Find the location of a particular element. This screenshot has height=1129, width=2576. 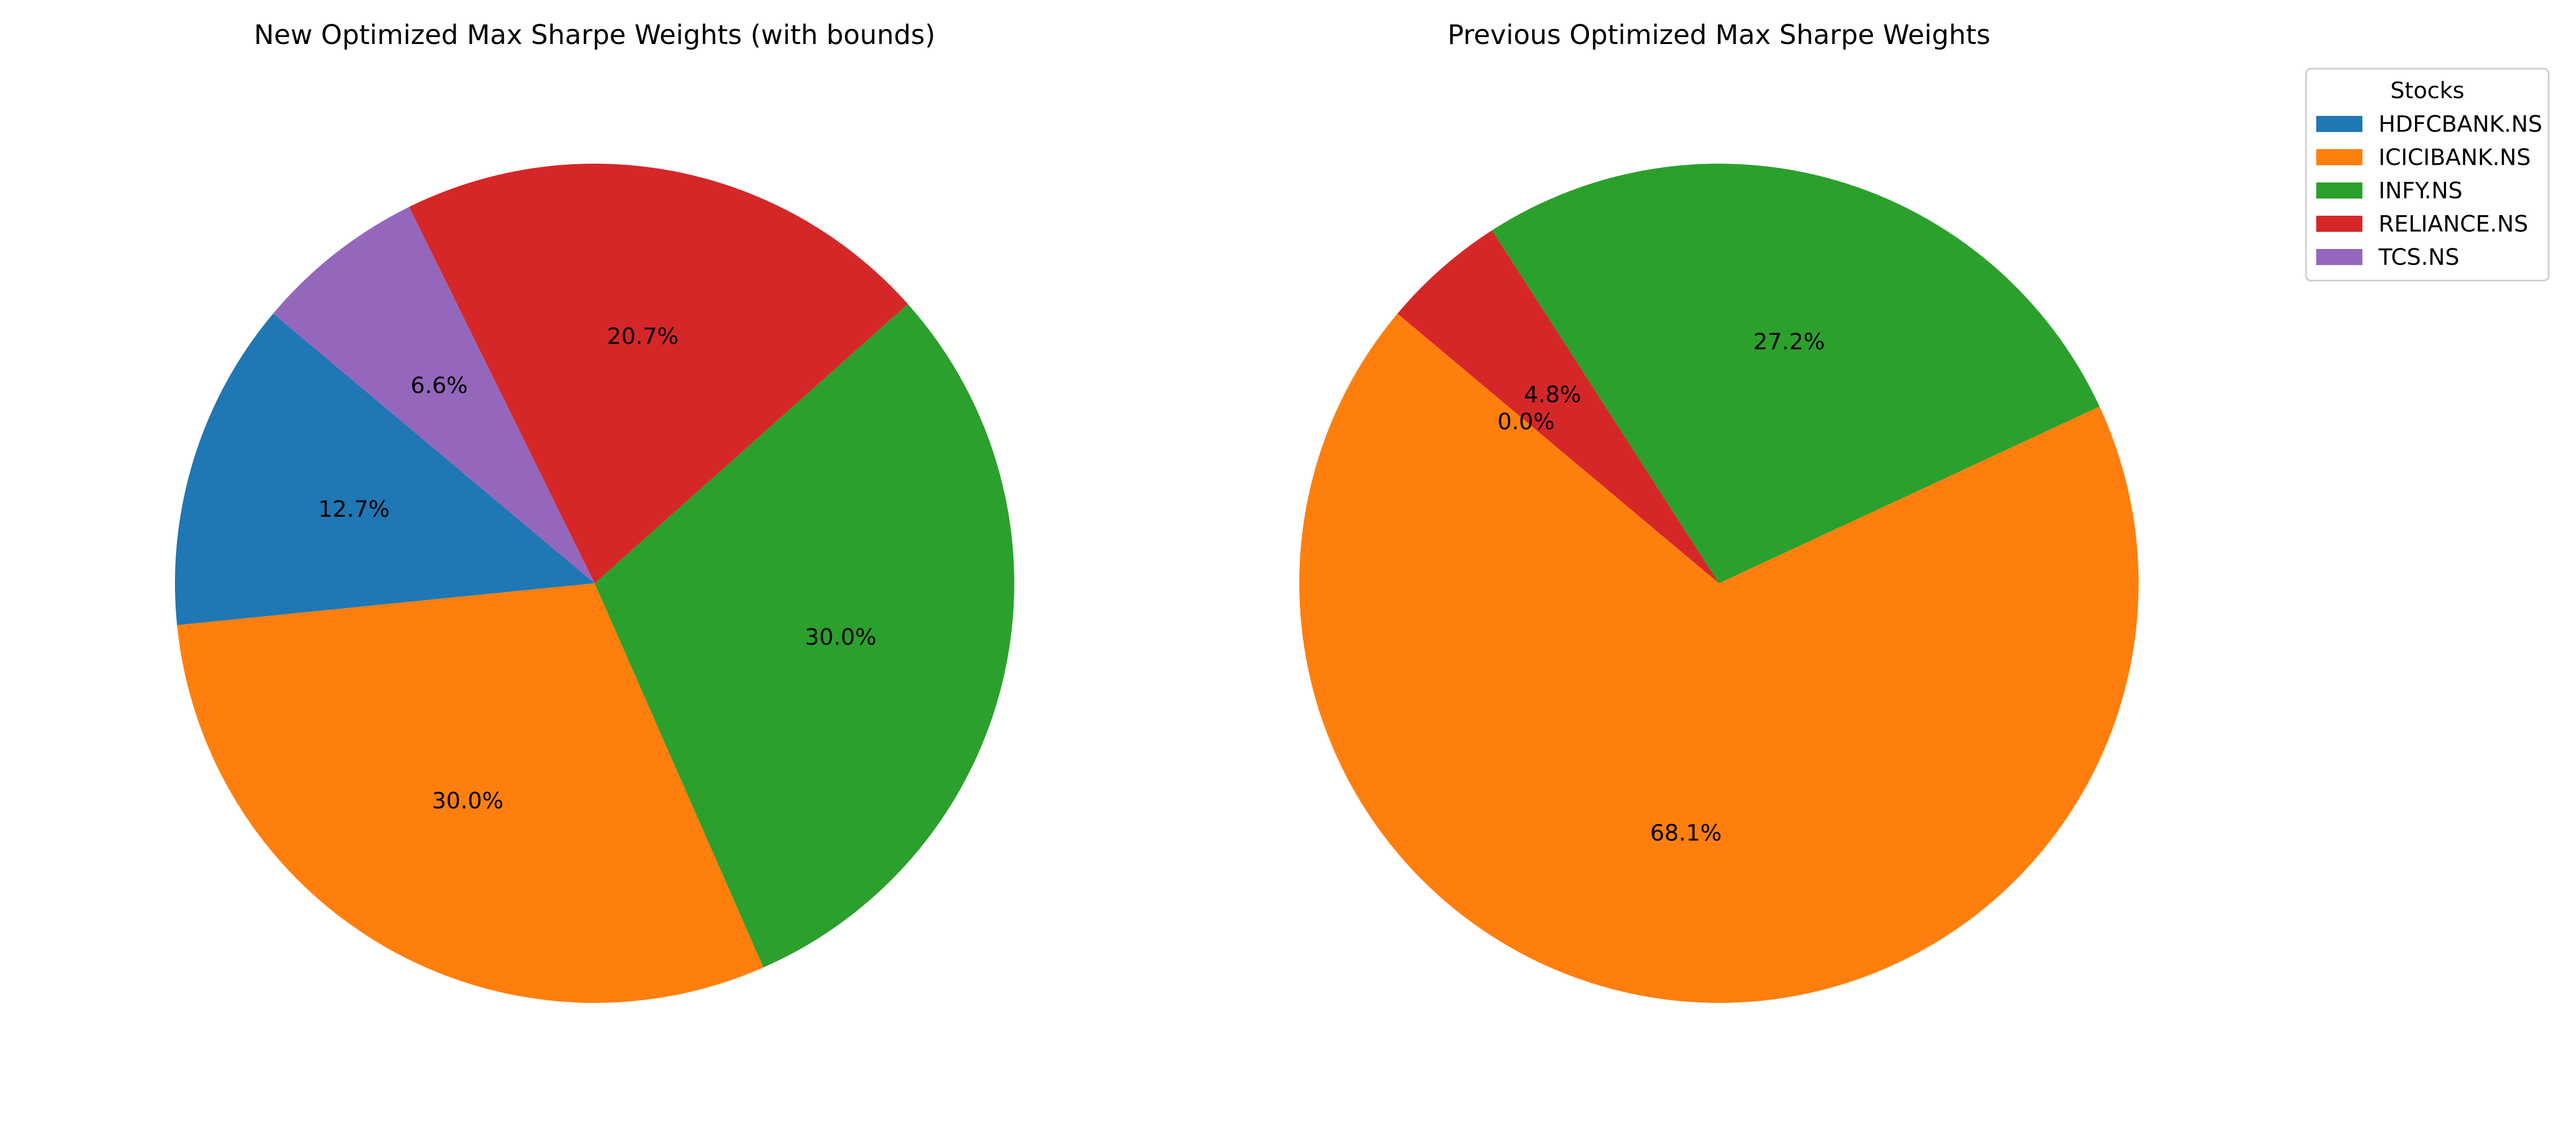

pie-slice-icicibank is located at coordinates (470, 793).